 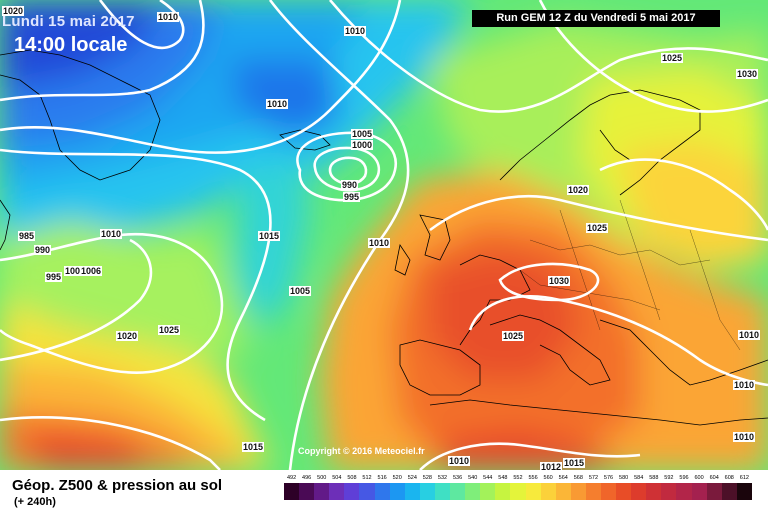 I want to click on legend-value: 604, so click(x=714, y=478).